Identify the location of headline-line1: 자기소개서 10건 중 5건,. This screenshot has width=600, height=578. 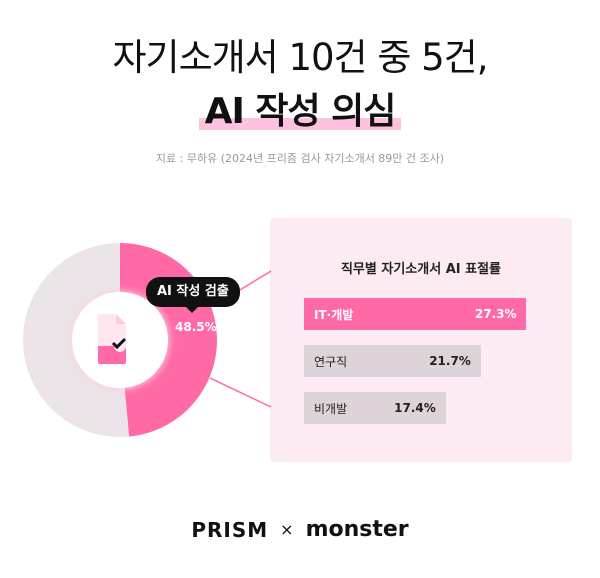
(300, 57).